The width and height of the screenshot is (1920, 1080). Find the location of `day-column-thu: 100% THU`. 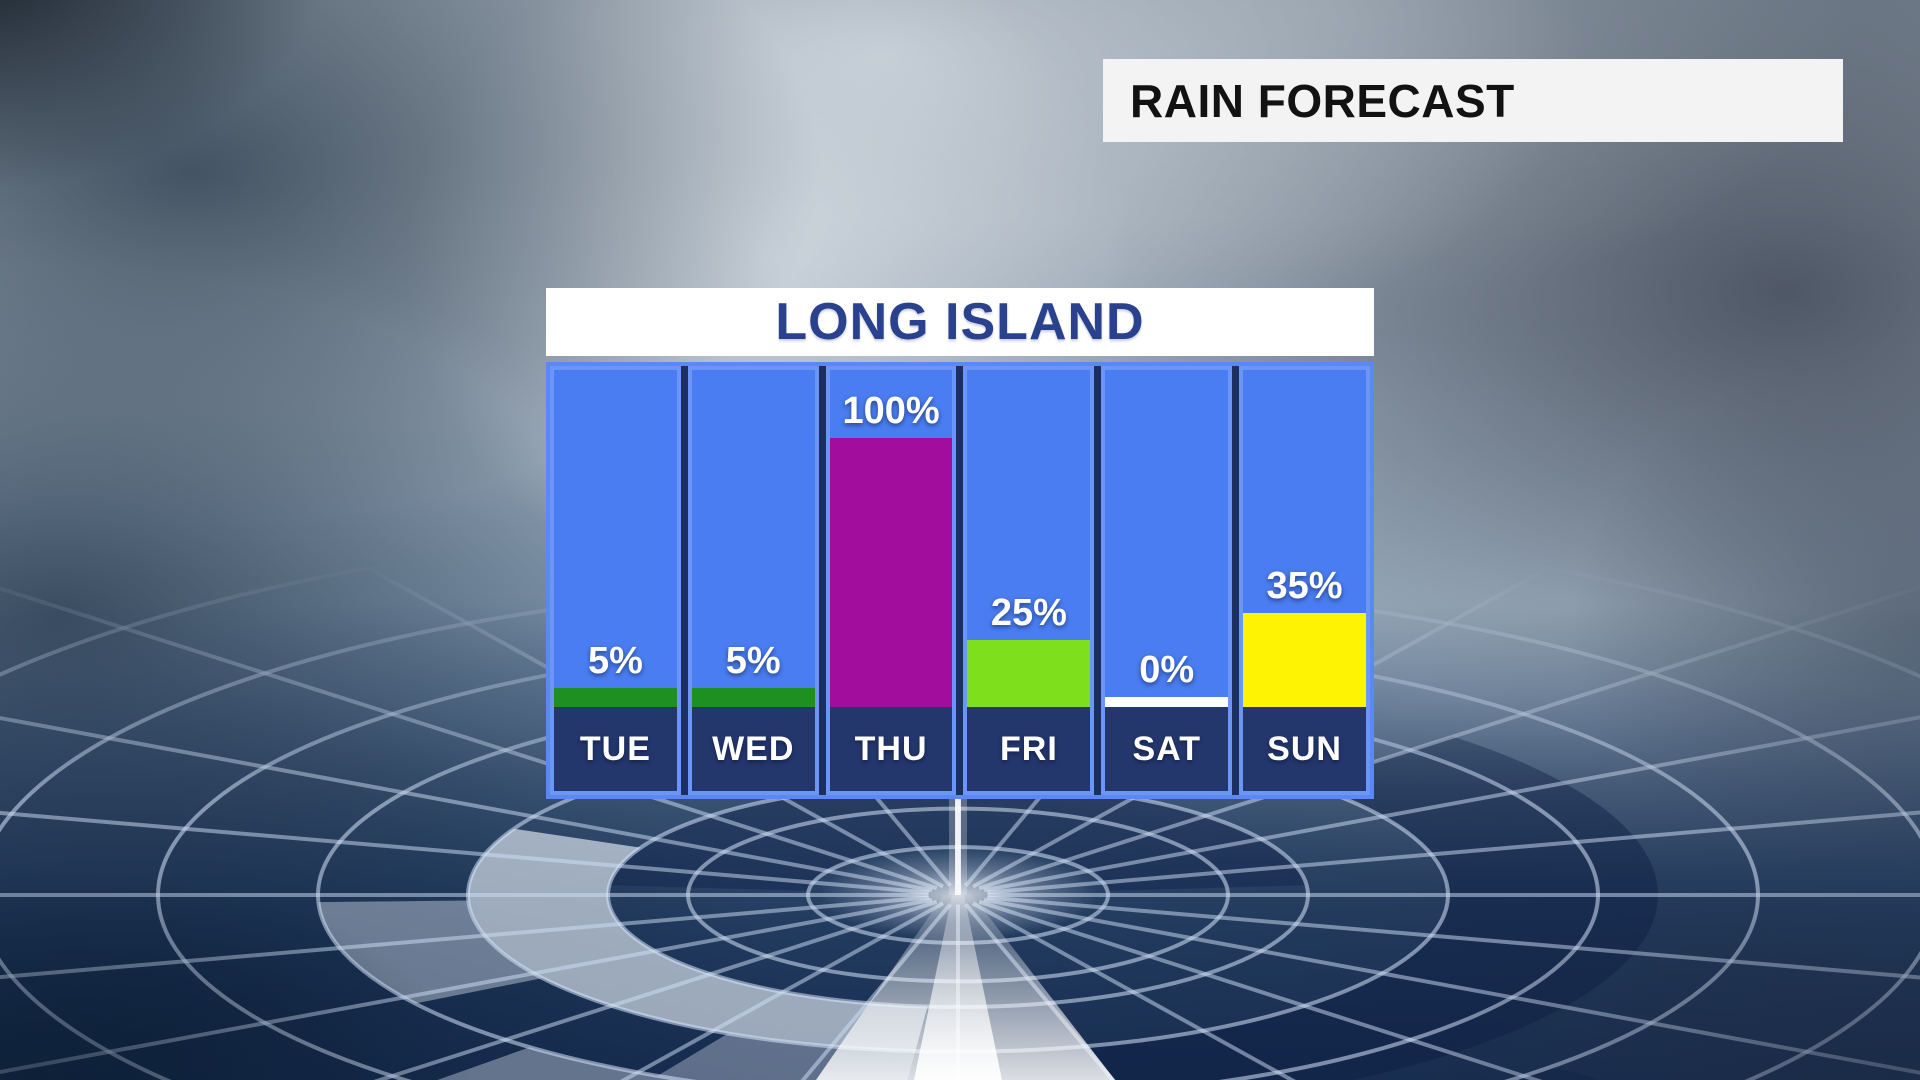

day-column-thu: 100% THU is located at coordinates (891, 580).